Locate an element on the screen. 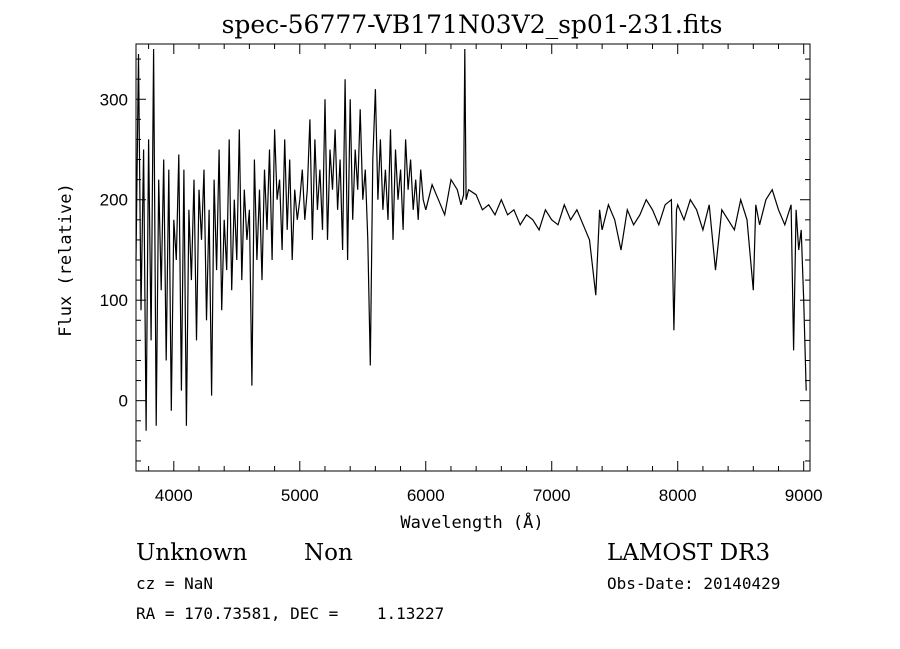  subclass-label: Non is located at coordinates (328, 553).